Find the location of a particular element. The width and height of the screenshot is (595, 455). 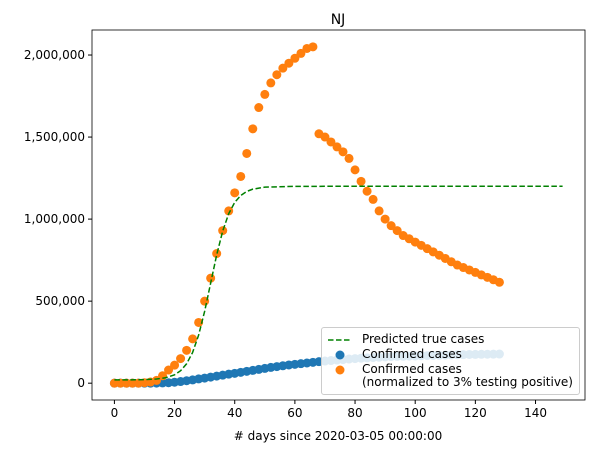

x-tick-label: 20 is located at coordinates (174, 413).